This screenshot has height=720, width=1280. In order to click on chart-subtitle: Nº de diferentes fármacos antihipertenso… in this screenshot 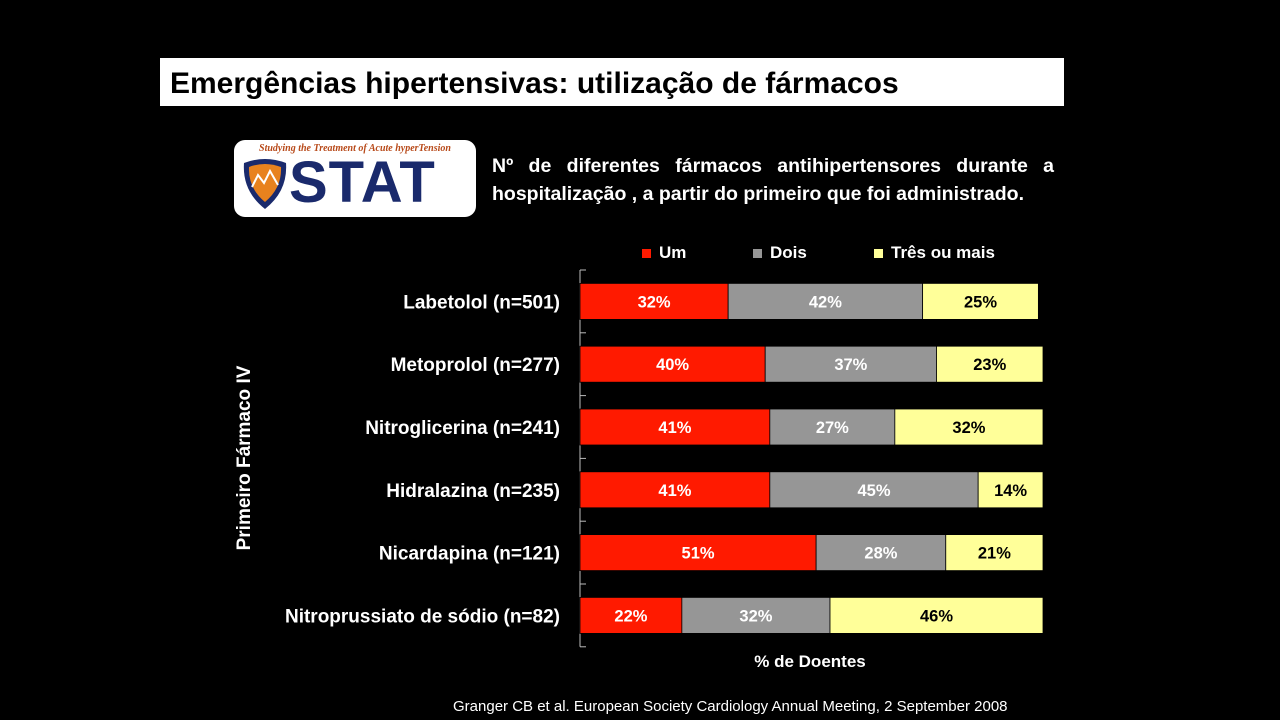, I will do `click(773, 180)`.